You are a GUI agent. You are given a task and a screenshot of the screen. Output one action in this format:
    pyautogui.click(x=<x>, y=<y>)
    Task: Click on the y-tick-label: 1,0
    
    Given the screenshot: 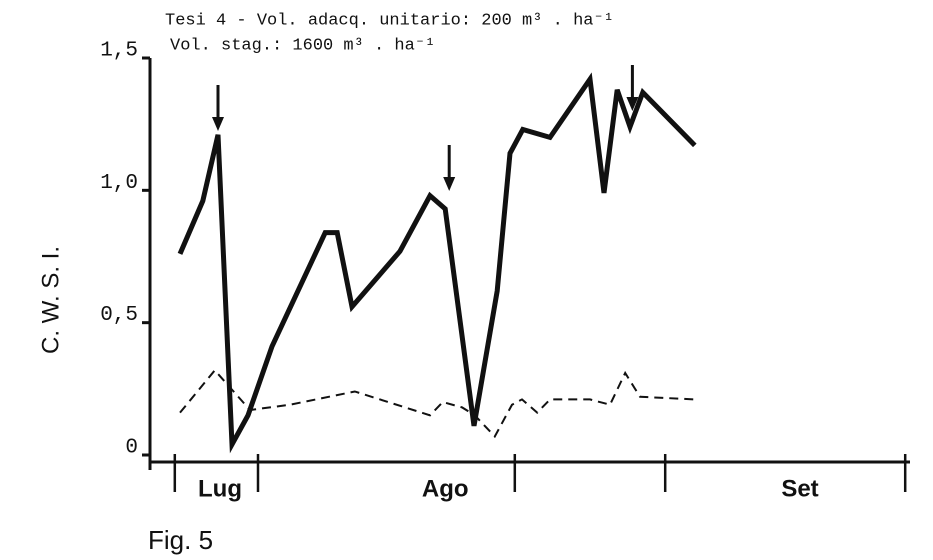 What is the action you would take?
    pyautogui.click(x=119, y=183)
    